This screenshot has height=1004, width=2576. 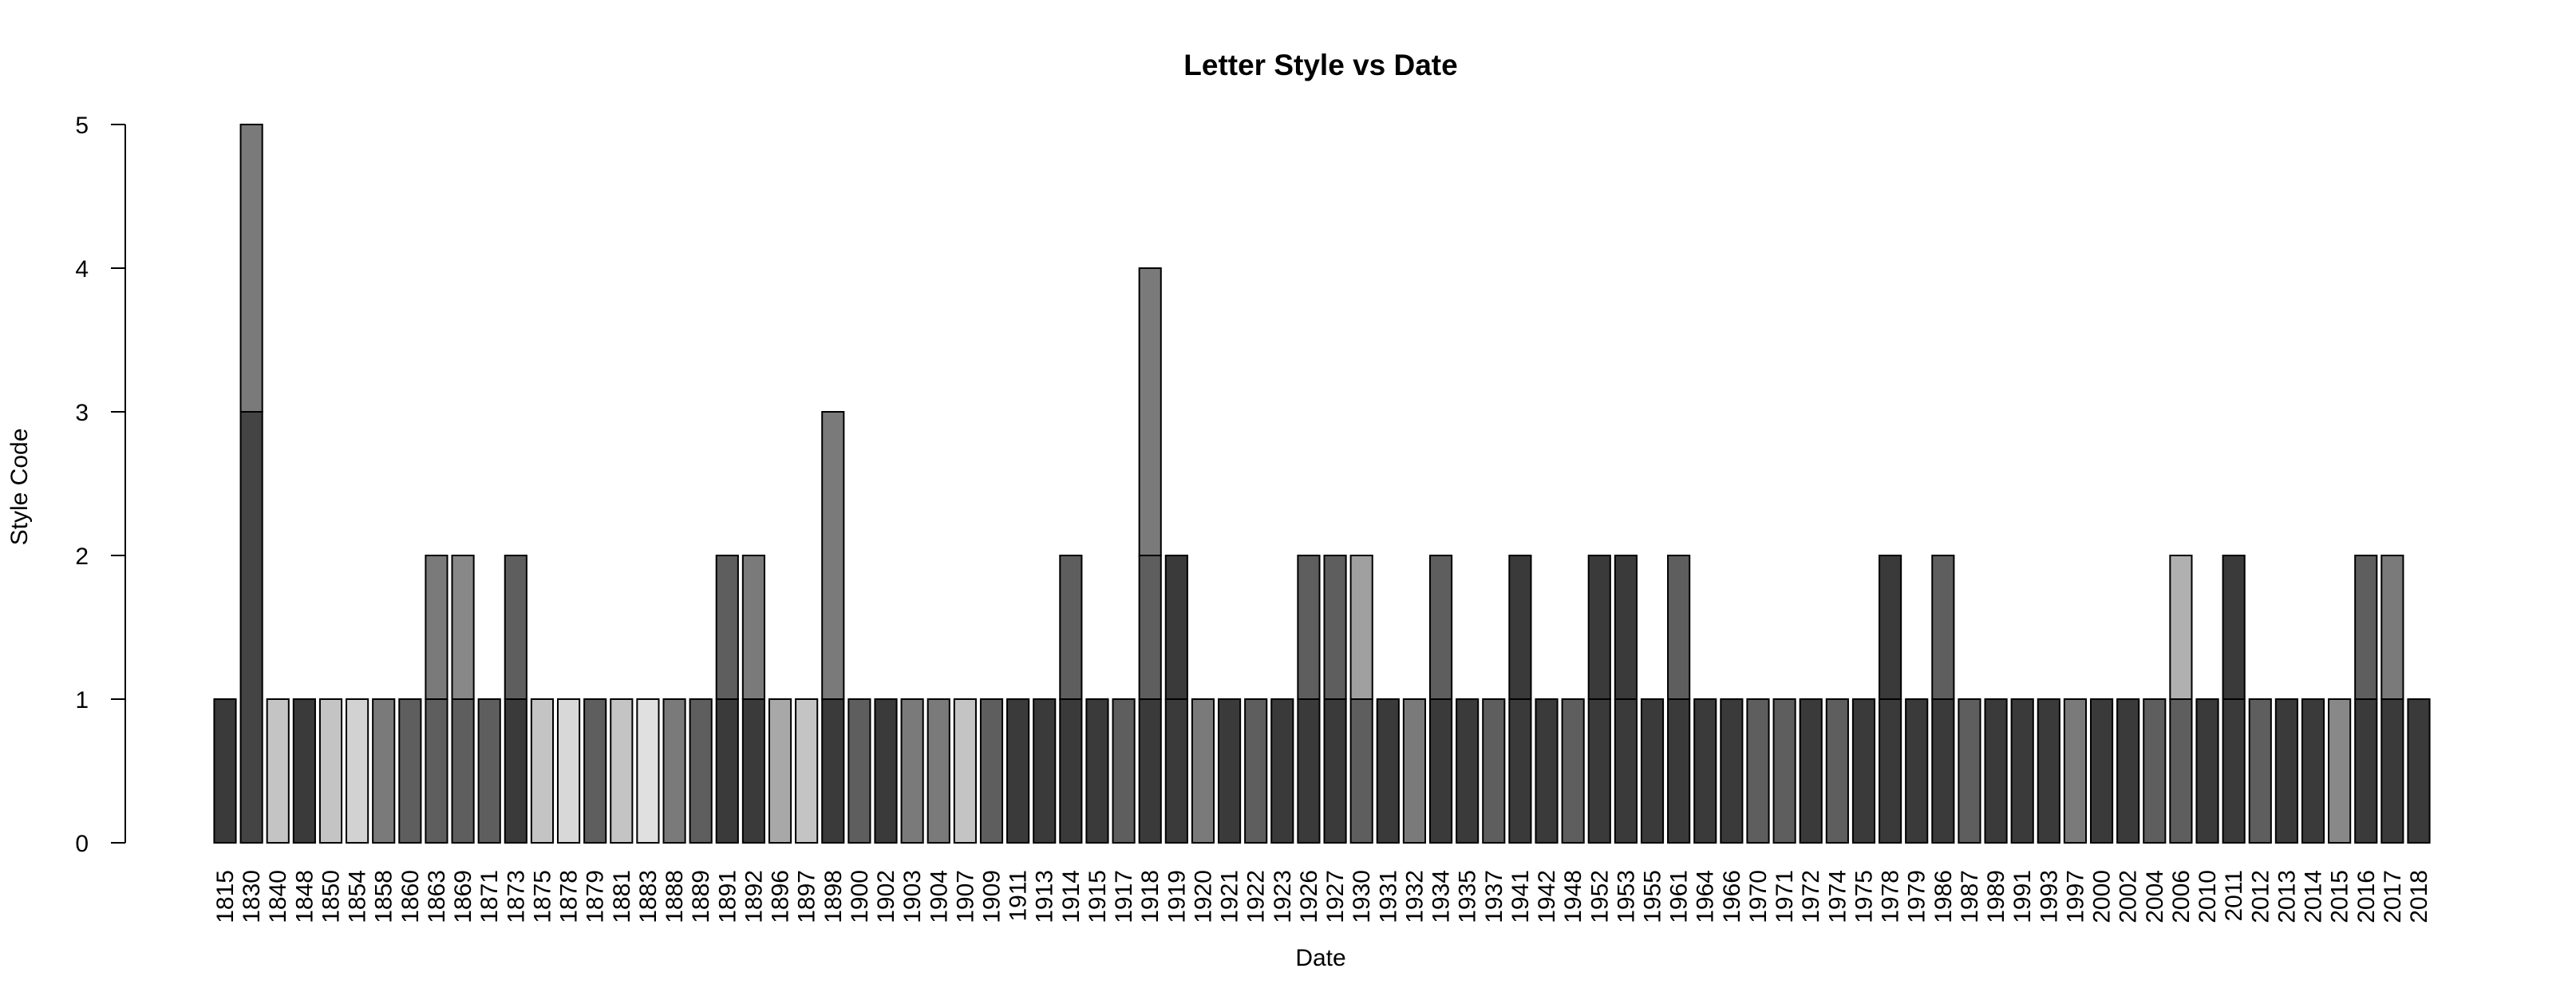 I want to click on x-tick-label: 1987, so click(x=1970, y=896).